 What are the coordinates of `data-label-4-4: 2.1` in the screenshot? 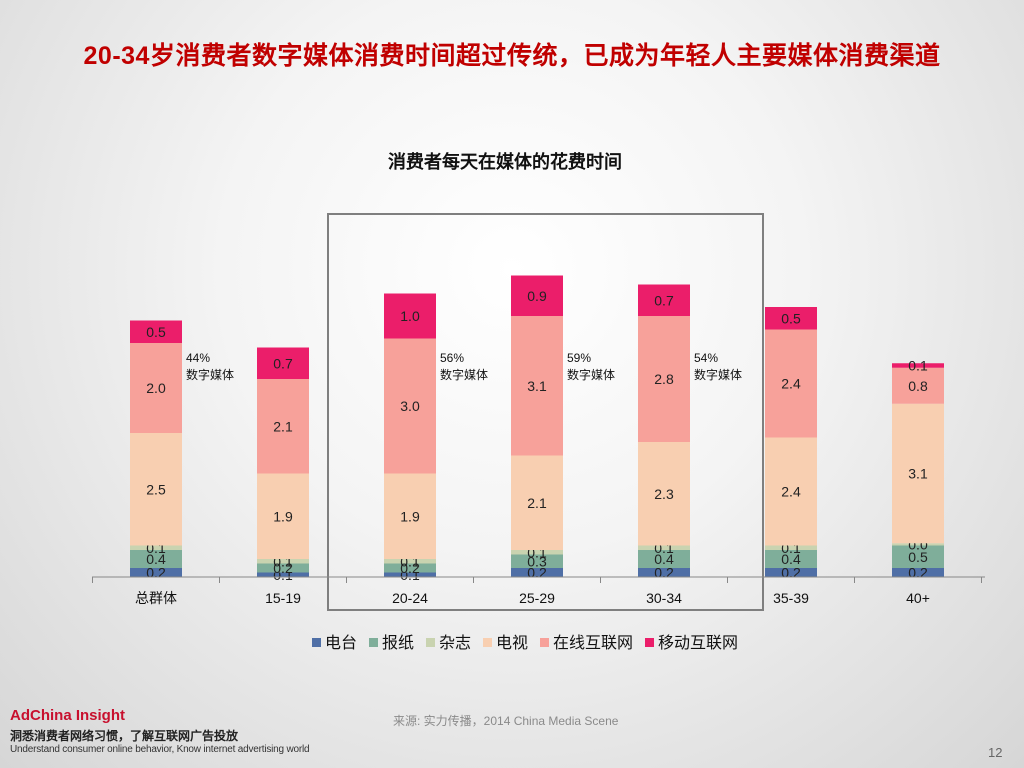 It's located at (537, 503).